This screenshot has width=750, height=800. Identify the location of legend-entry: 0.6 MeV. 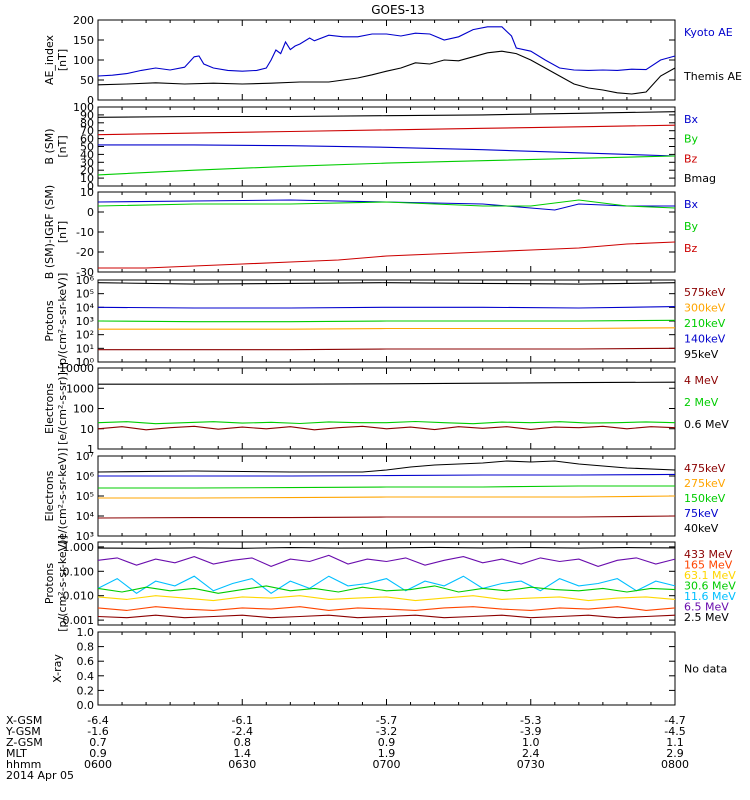
(706, 424).